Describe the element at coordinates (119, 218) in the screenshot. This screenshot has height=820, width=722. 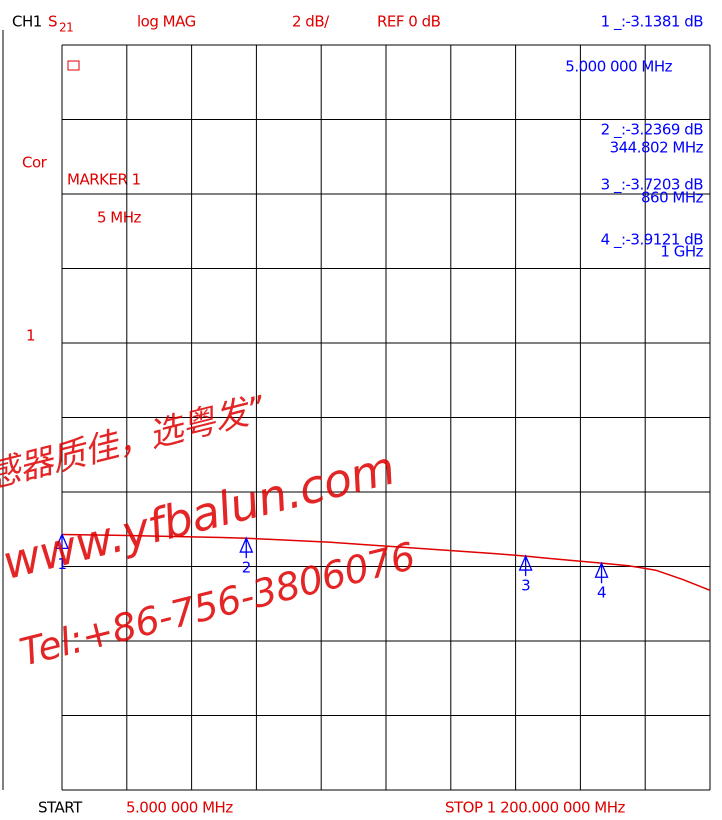
I see `active-marker-freq: 5 MHz` at that location.